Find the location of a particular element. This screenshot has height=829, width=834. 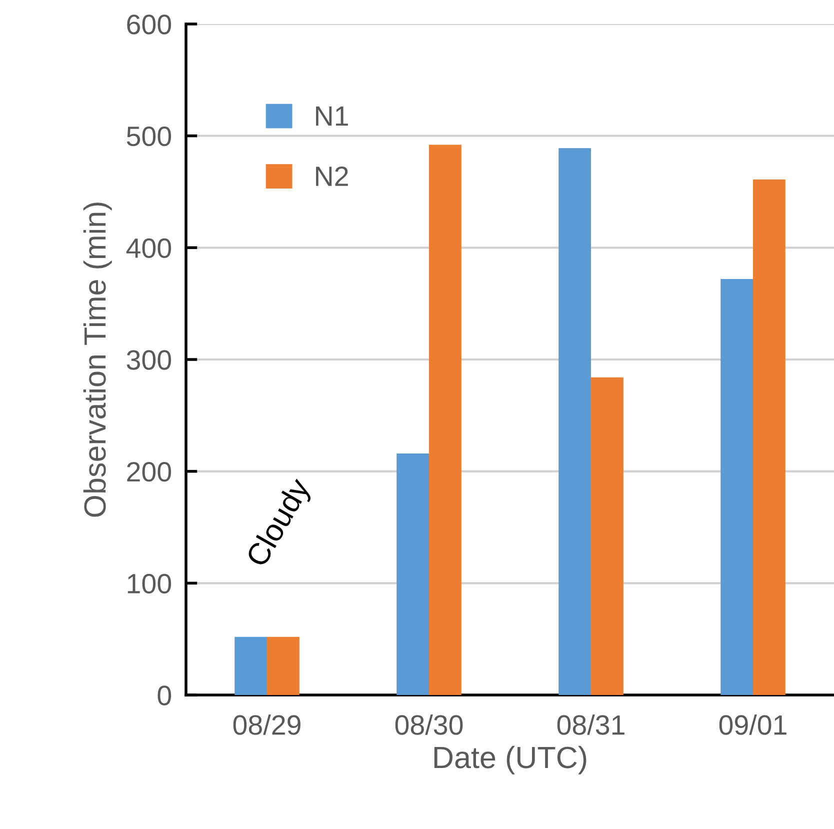

y-axis-title: Observation Time (min) is located at coordinates (97, 359).